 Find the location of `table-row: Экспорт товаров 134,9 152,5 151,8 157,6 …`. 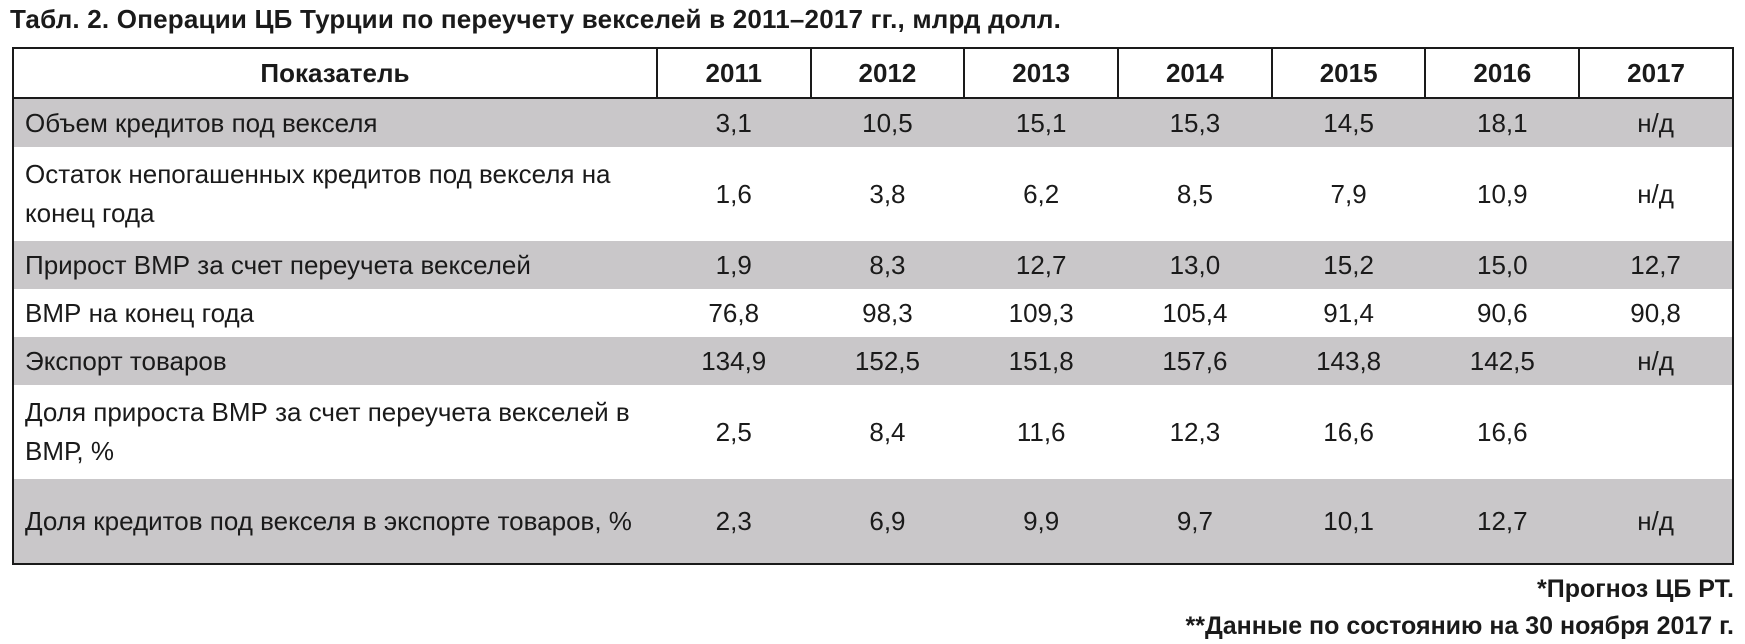

table-row: Экспорт товаров 134,9 152,5 151,8 157,6 … is located at coordinates (873, 361).